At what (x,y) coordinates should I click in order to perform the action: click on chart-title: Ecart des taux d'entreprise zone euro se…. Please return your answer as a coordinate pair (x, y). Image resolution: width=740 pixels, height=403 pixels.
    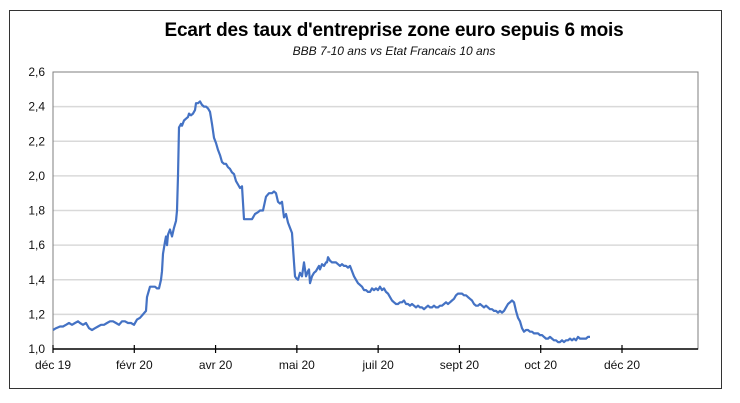
    Looking at the image, I should click on (394, 30).